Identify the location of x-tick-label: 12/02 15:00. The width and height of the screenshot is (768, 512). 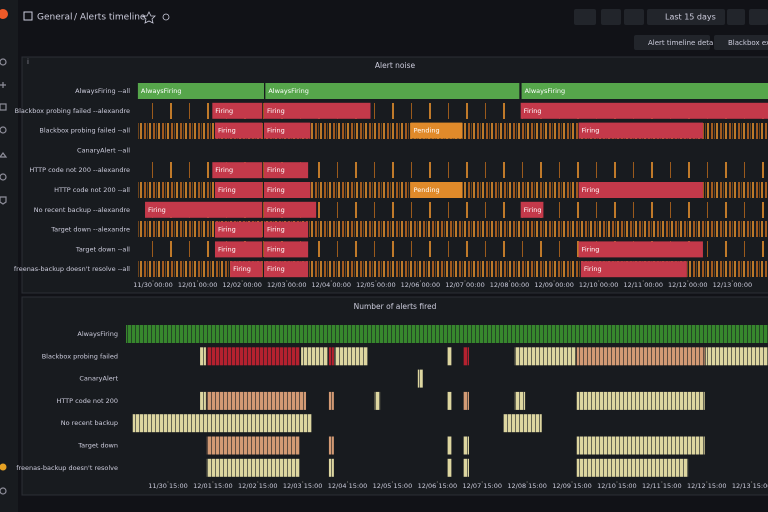
(258, 486).